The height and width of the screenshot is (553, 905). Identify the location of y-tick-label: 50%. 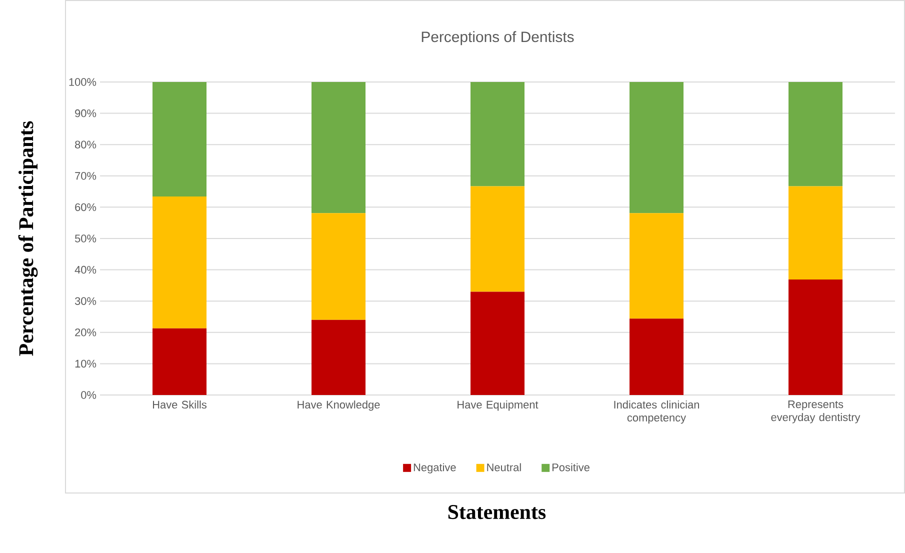
(85, 238).